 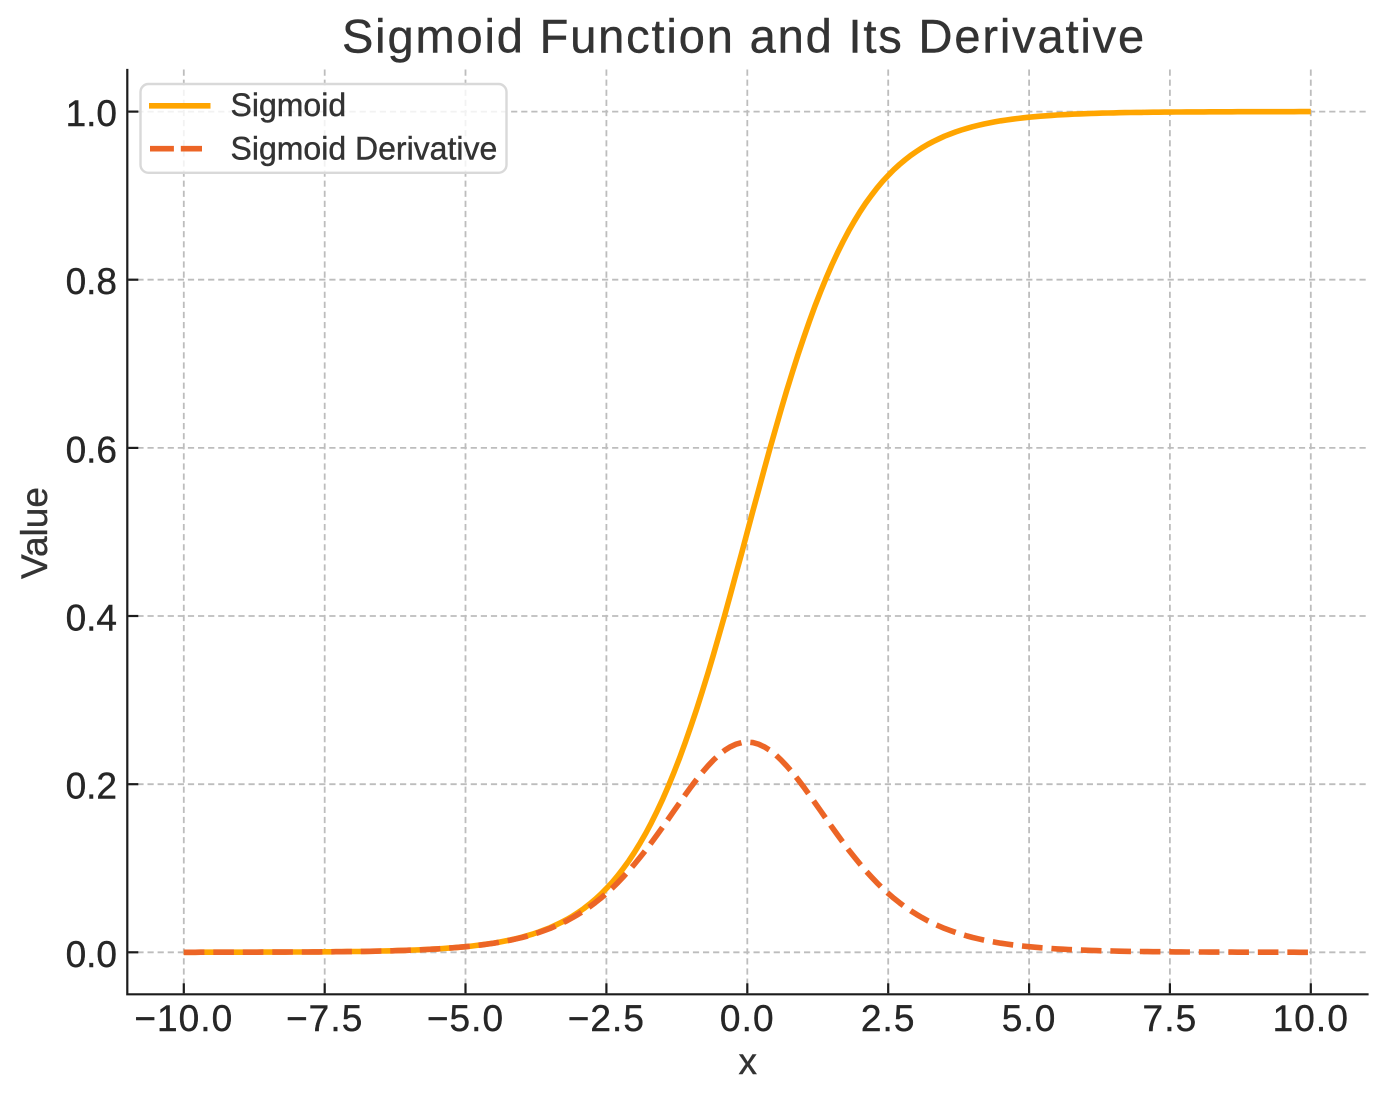 What do you see at coordinates (91, 281) in the screenshot?
I see `svg-text: 0.8` at bounding box center [91, 281].